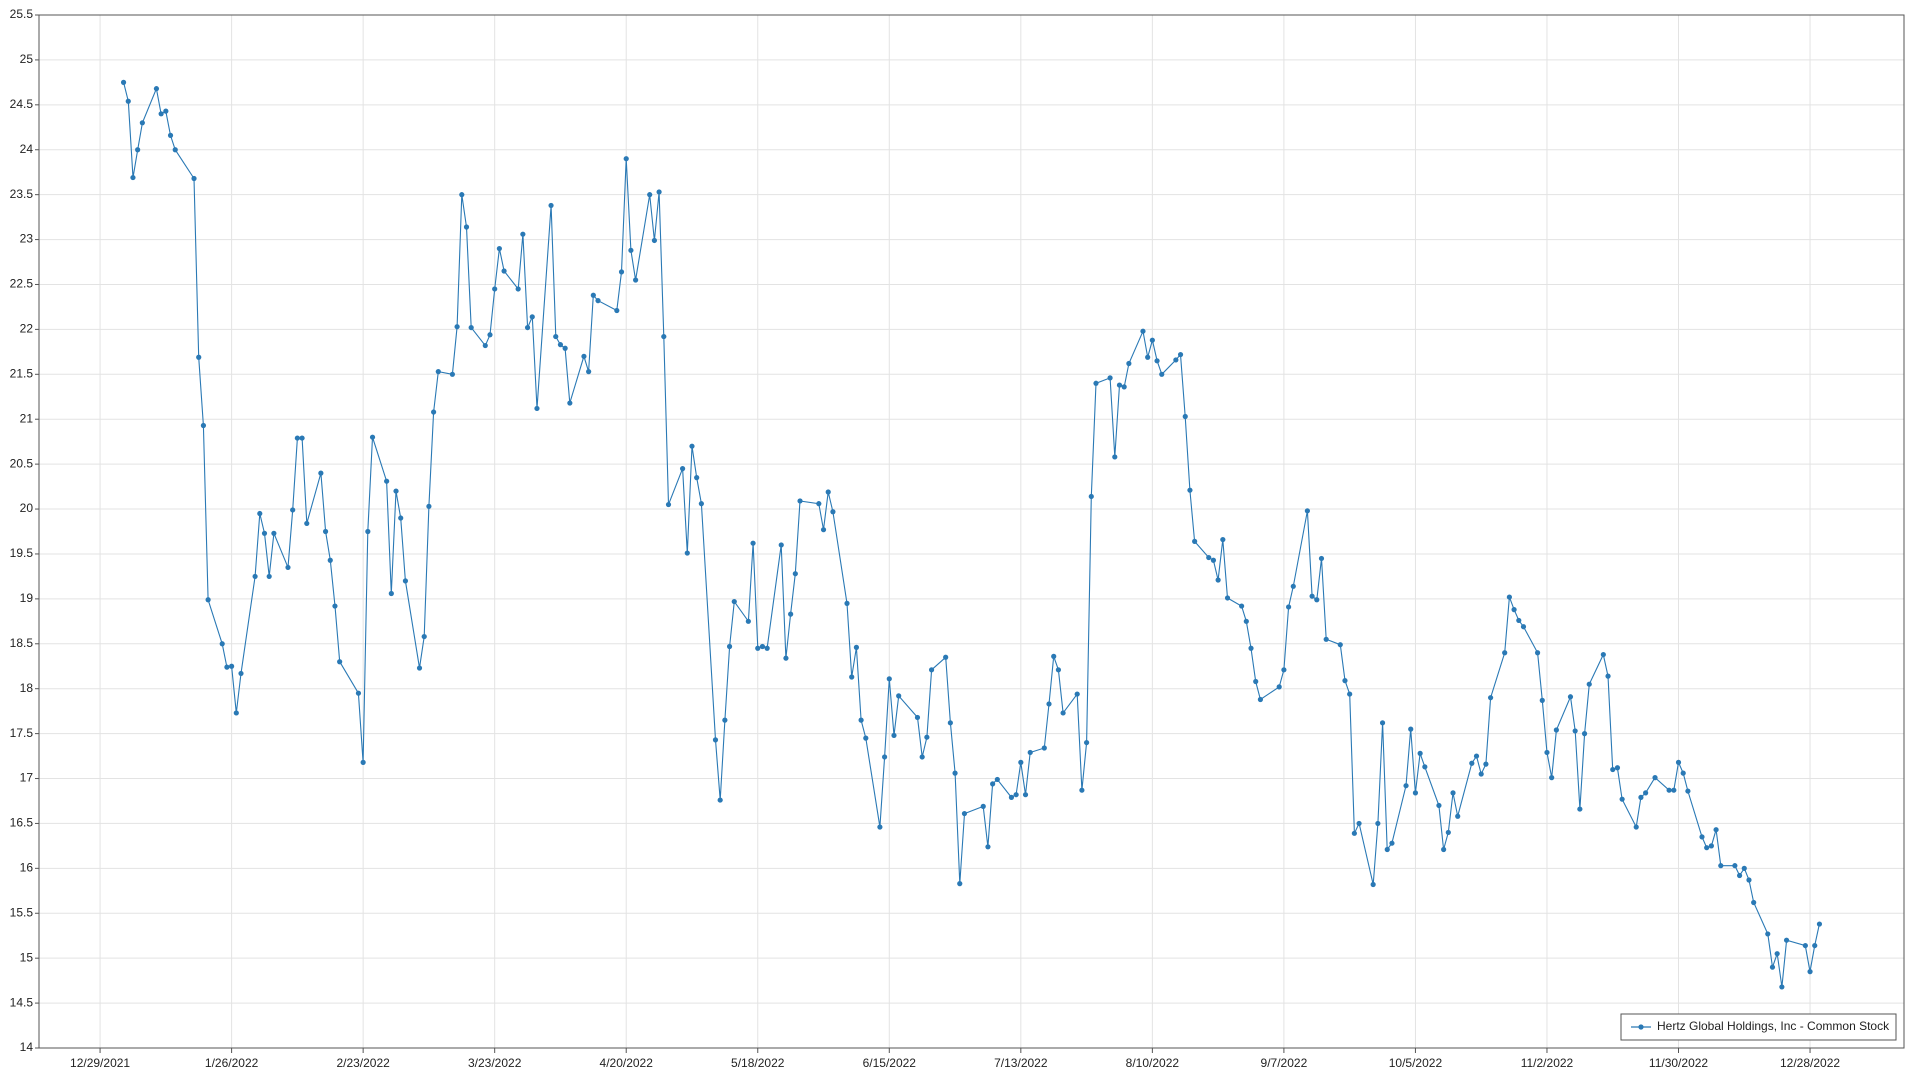 This screenshot has width=1920, height=1080. Describe the element at coordinates (27, 239) in the screenshot. I see `y-tick-label: 23` at that location.